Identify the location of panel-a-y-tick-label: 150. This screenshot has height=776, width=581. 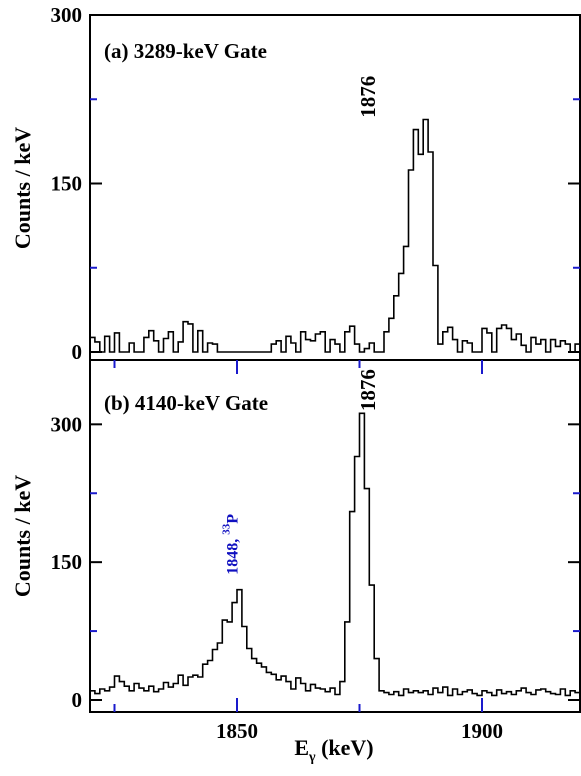
(67, 184).